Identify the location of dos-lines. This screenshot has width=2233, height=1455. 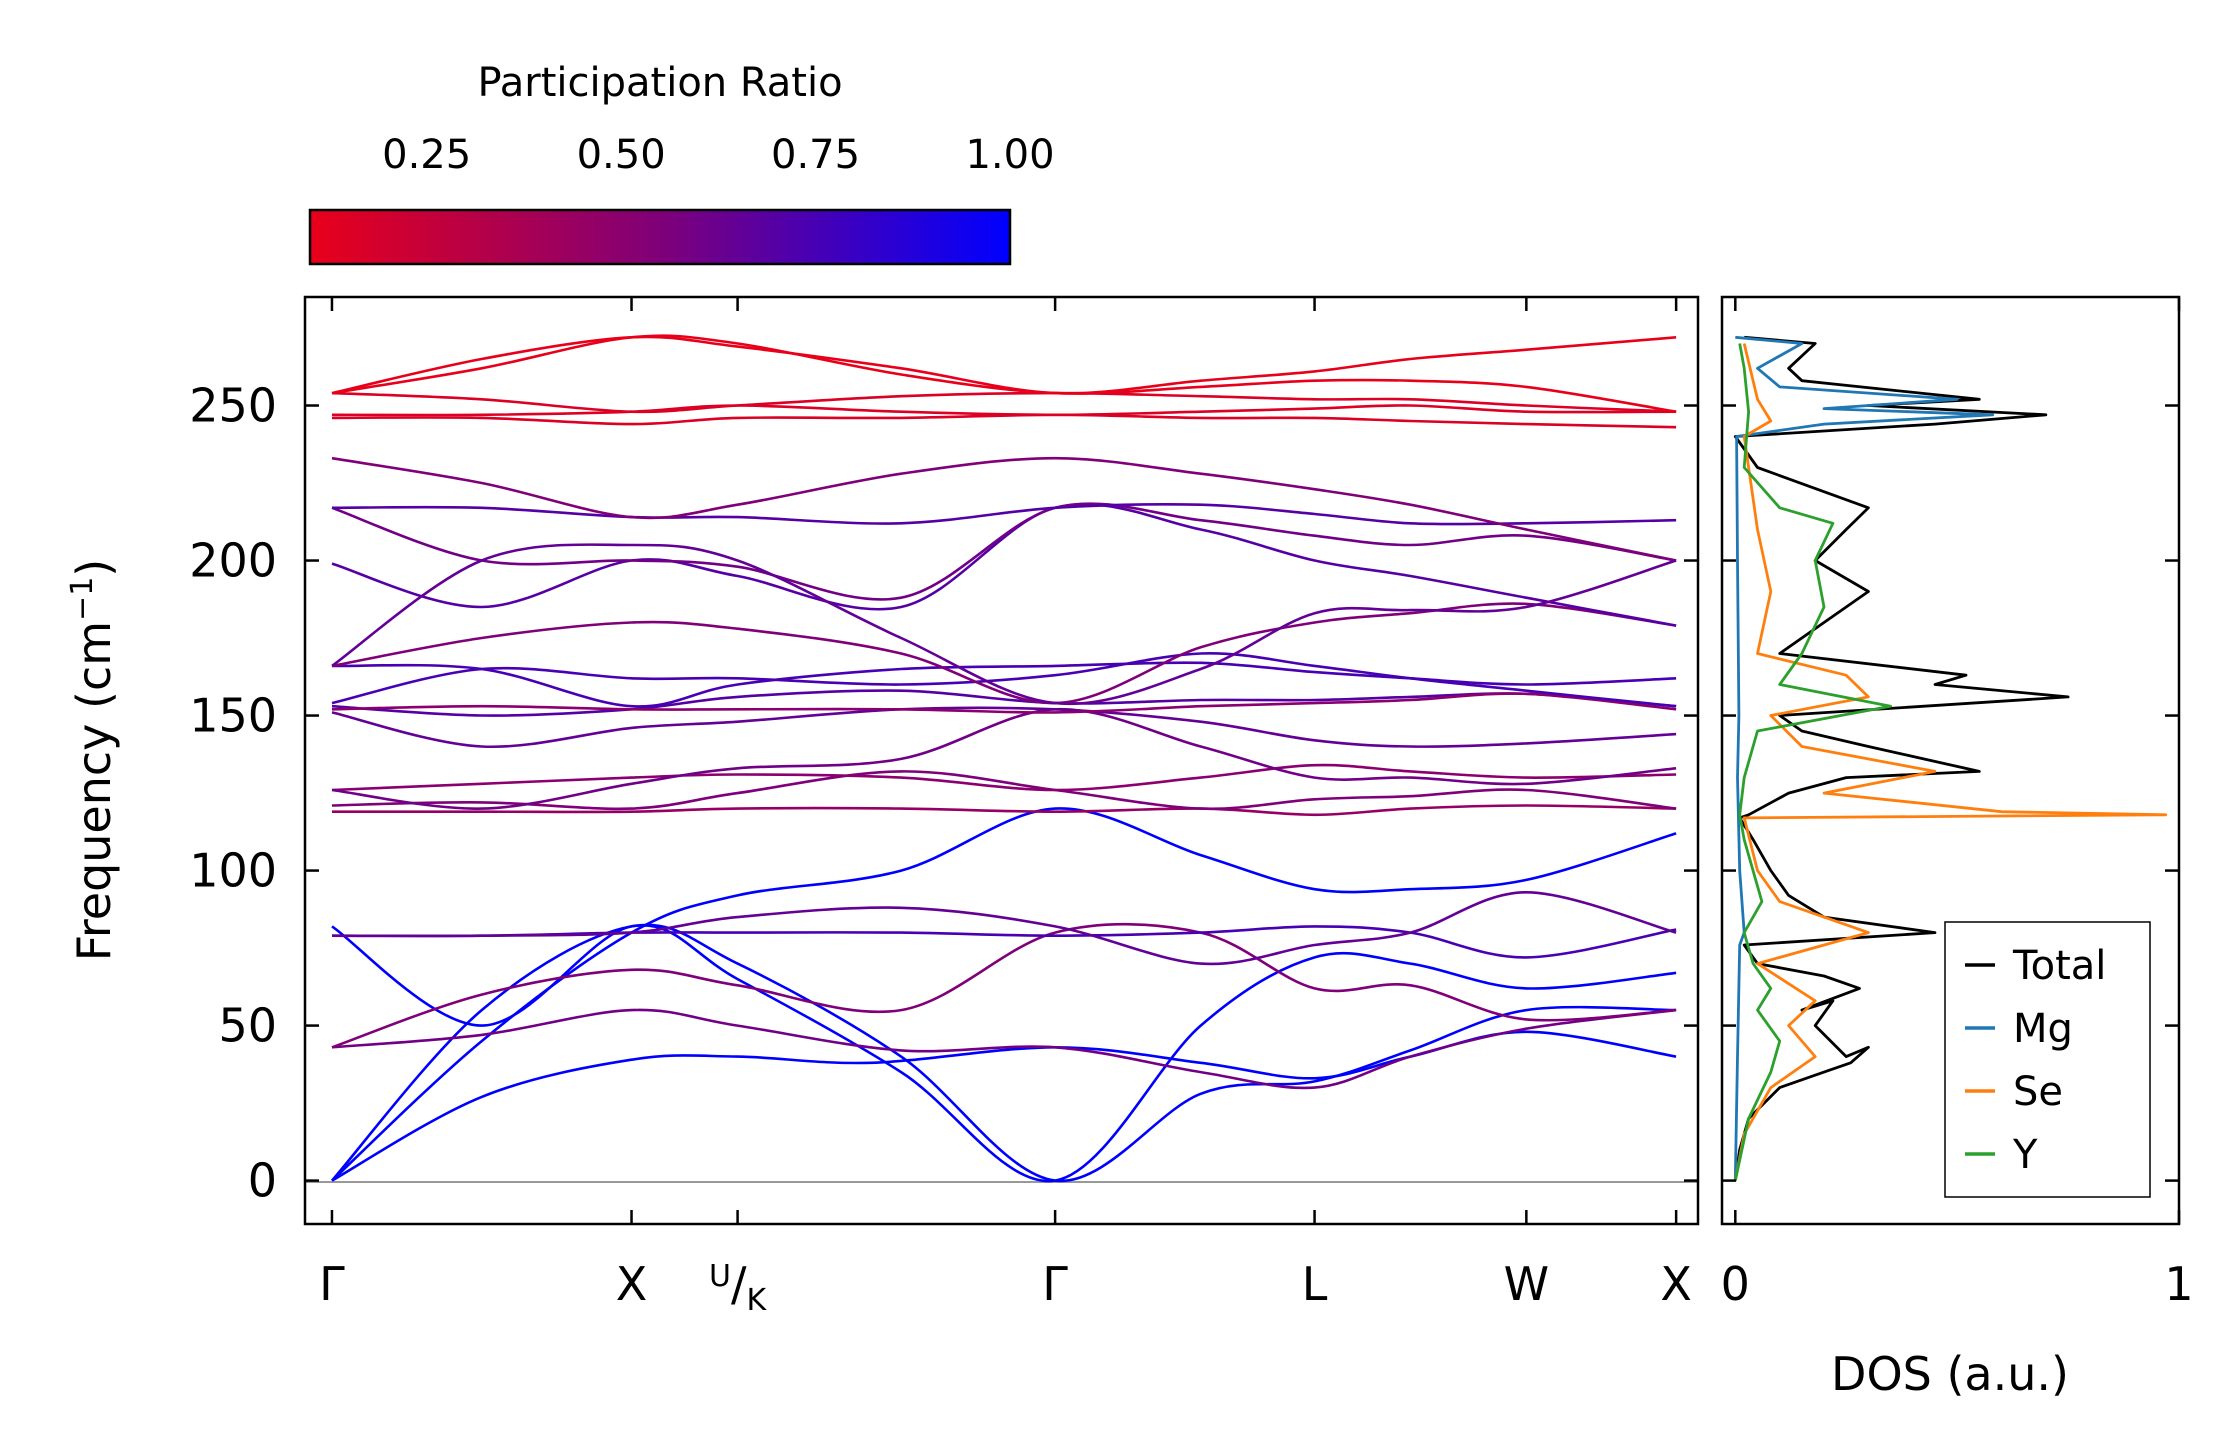
(1950, 758).